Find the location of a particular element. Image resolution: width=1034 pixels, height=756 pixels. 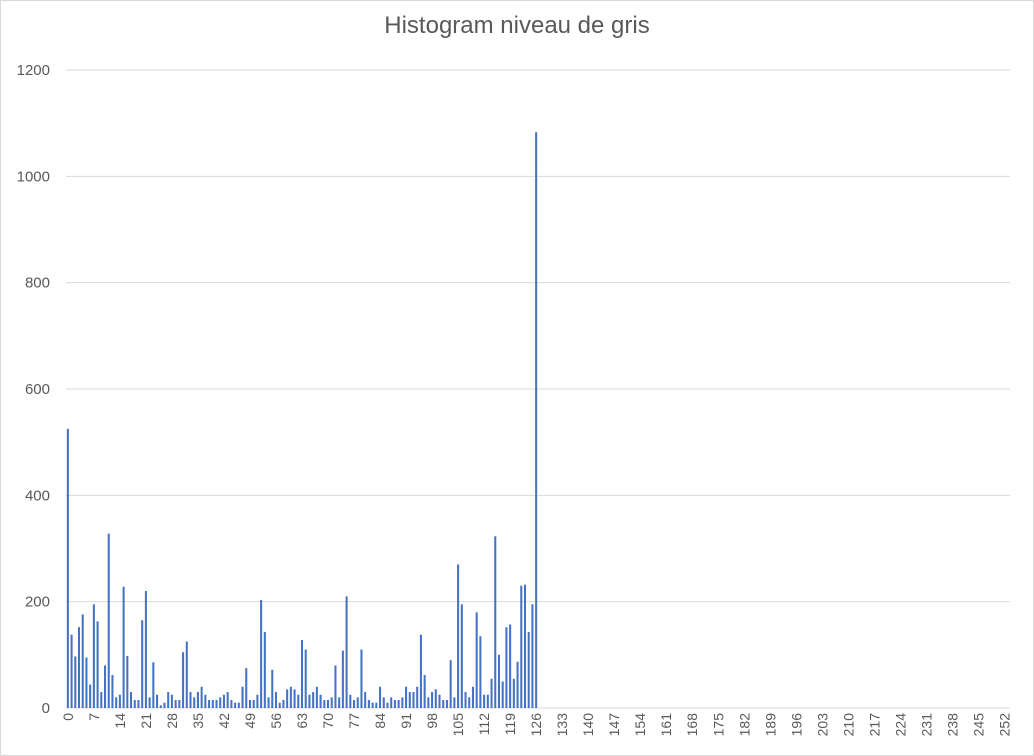

y-tick-label: 200 is located at coordinates (37, 602).